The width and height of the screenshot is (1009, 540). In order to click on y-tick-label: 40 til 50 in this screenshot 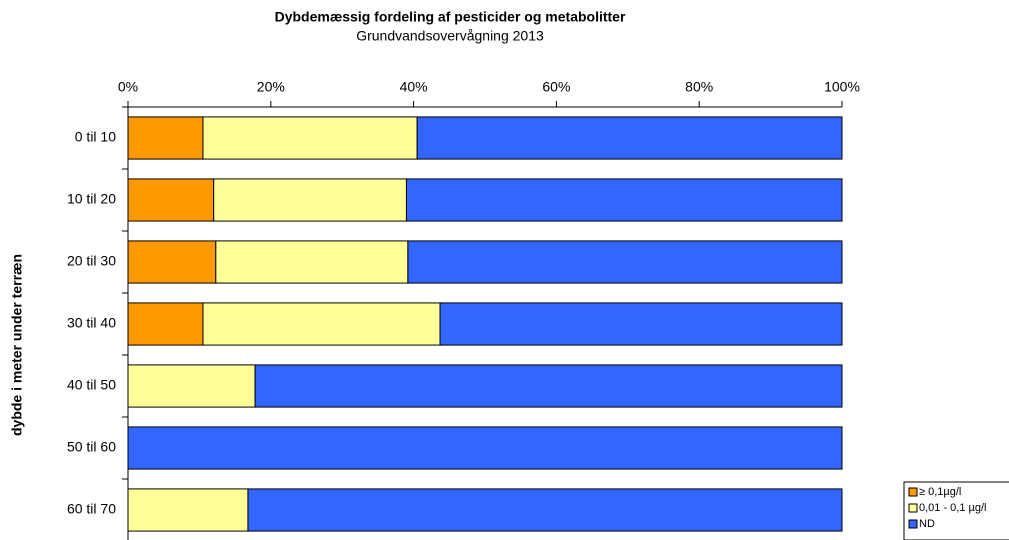, I will do `click(91, 385)`.